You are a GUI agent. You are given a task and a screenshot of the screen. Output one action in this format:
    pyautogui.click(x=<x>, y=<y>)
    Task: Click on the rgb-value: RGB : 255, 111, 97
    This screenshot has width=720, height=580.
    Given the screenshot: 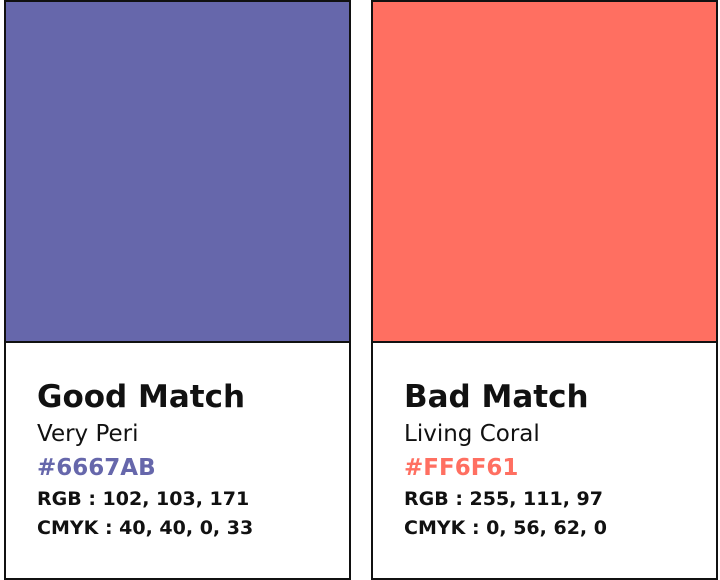 What is the action you would take?
    pyautogui.click(x=503, y=499)
    